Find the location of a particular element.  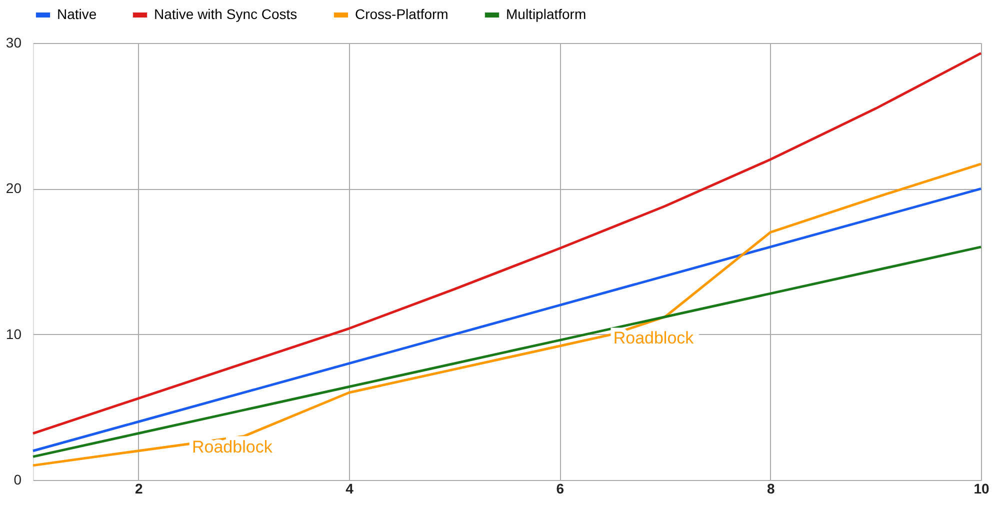

y-tick-label: 30 is located at coordinates (14, 42).